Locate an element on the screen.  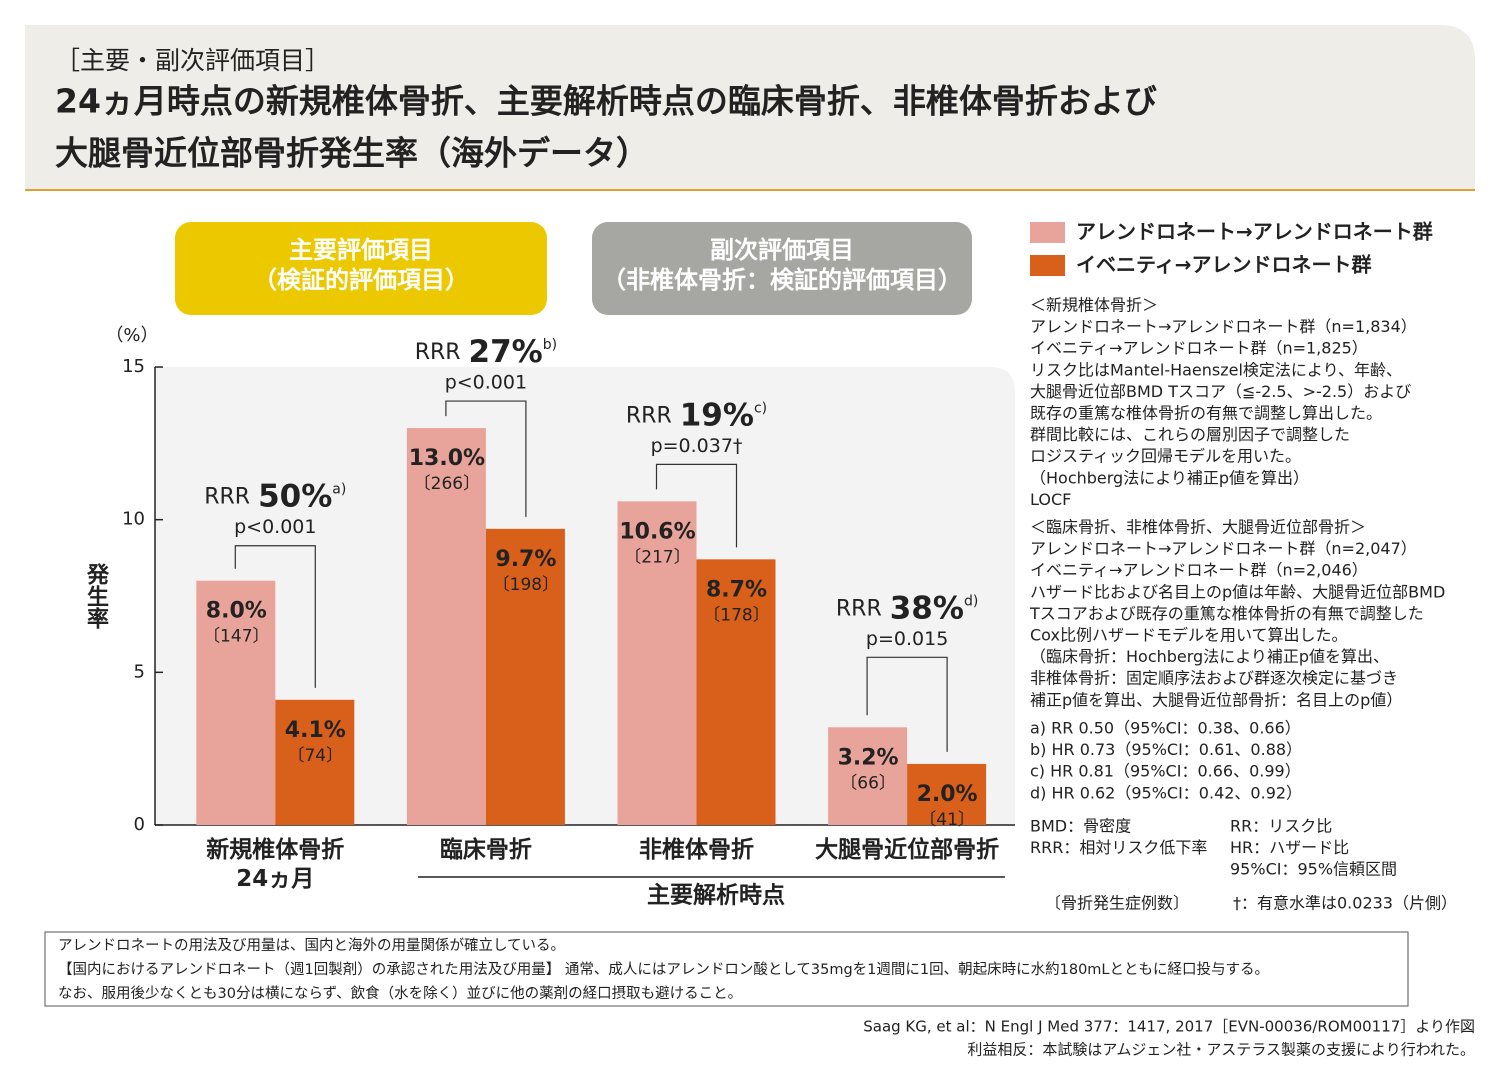
abbreviation: BMD：骨密度 is located at coordinates (1080, 826).